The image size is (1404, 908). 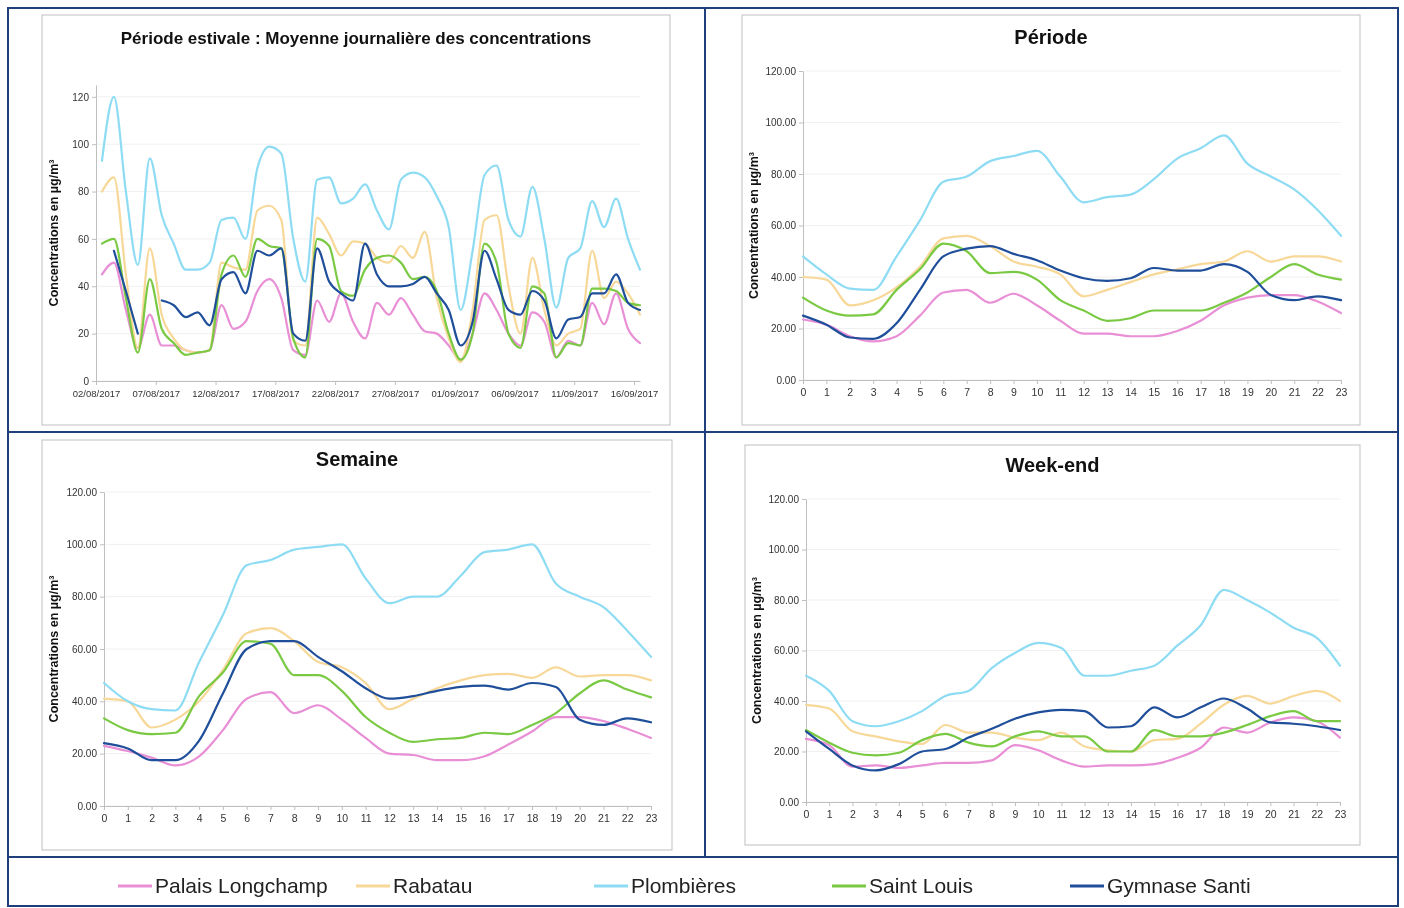 I want to click on legend-label: Gymnase Santi, so click(x=1179, y=885).